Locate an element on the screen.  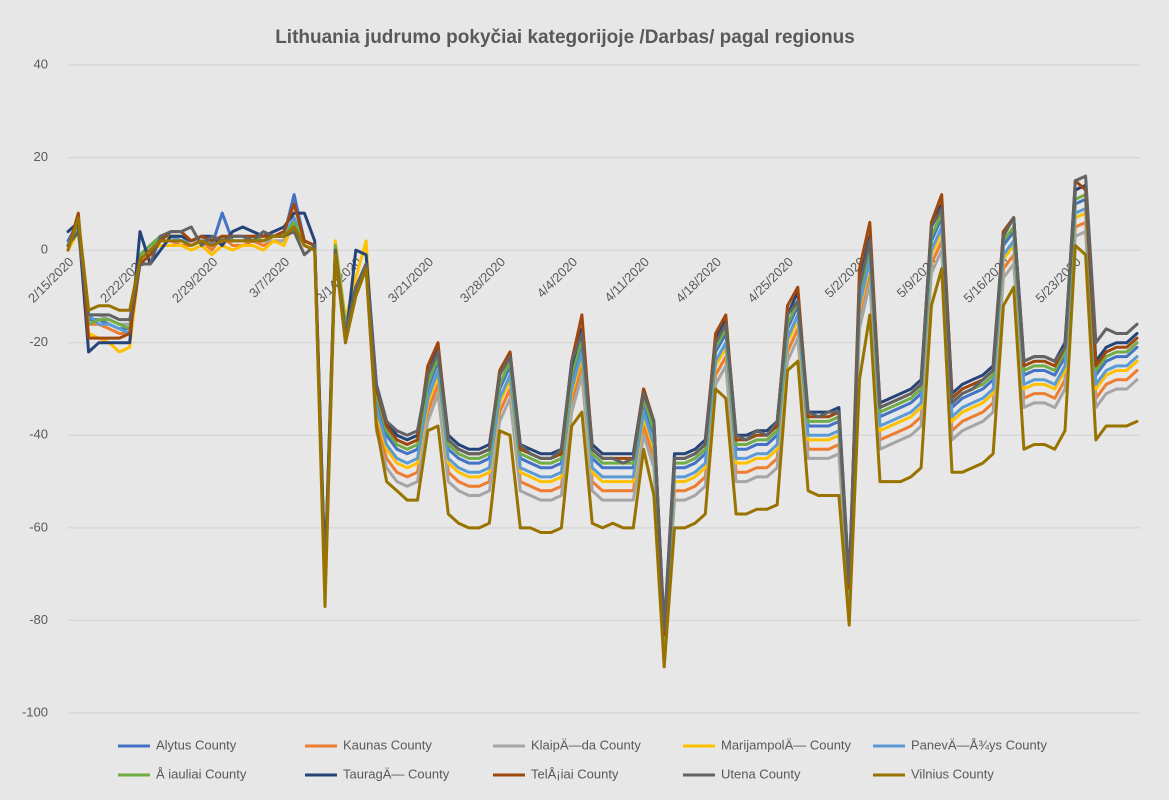
legend-label: TauragÄ— County is located at coordinates (396, 773).